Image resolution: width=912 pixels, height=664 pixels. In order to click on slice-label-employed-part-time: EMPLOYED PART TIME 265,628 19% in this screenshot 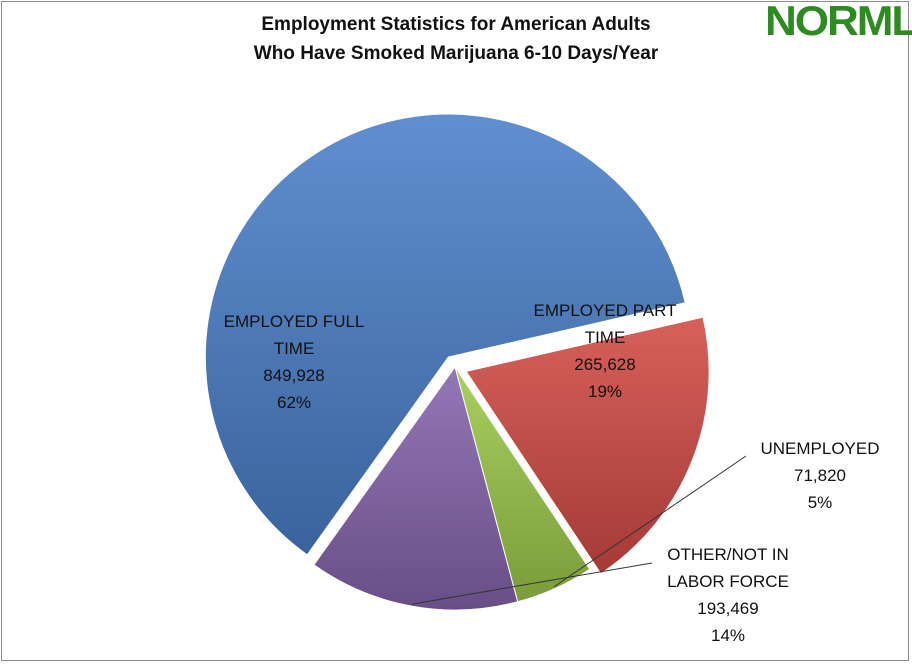, I will do `click(605, 351)`.